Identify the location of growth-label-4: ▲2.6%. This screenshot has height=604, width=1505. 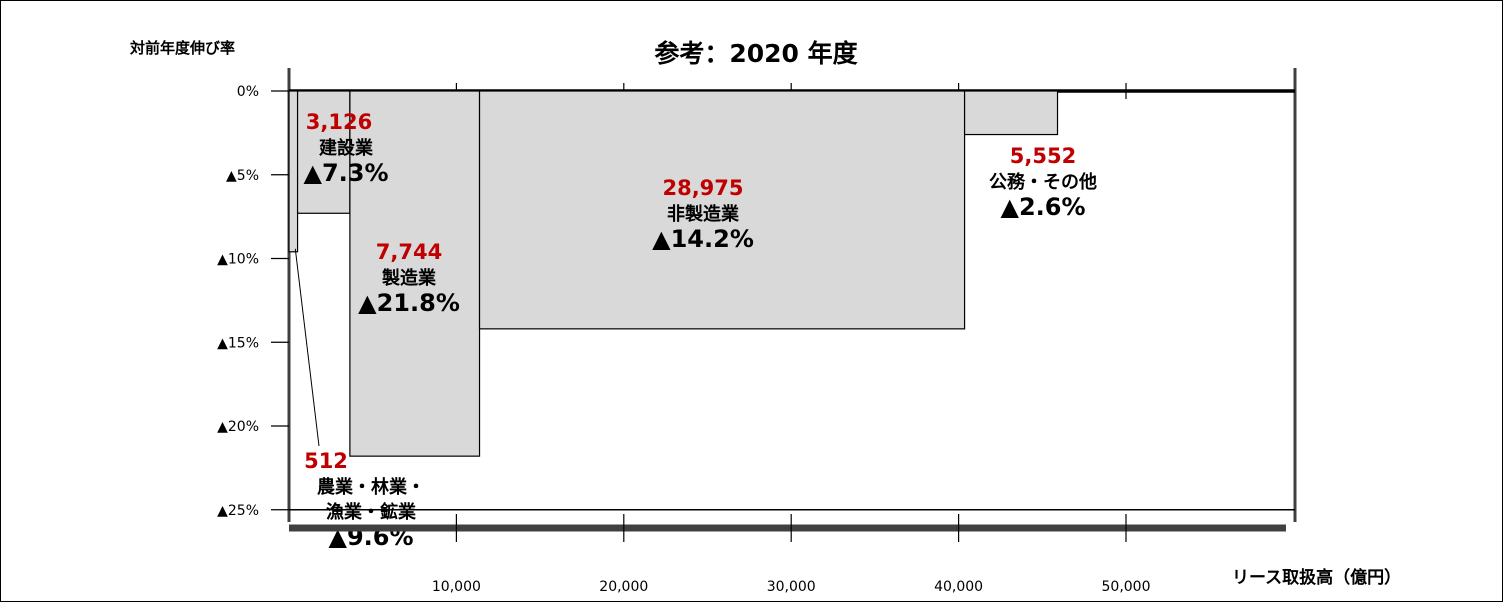
(1042, 207).